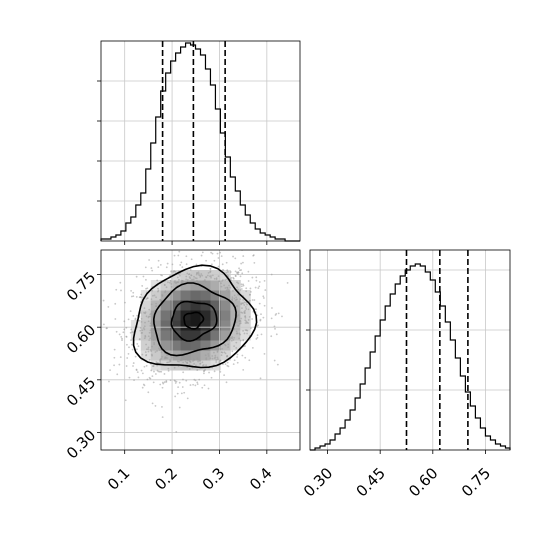 This screenshot has height=550, width=550. What do you see at coordinates (190, 479) in the screenshot?
I see `joint-x-tick-labels: 0.1 0.2 0.3 0.4` at bounding box center [190, 479].